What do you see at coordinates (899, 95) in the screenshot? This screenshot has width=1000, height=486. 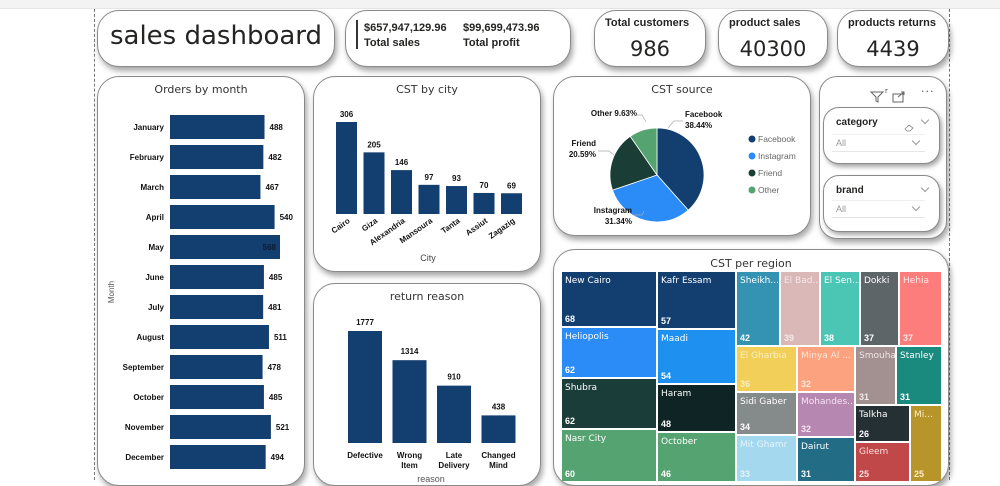 I see `focus-mode-icon` at bounding box center [899, 95].